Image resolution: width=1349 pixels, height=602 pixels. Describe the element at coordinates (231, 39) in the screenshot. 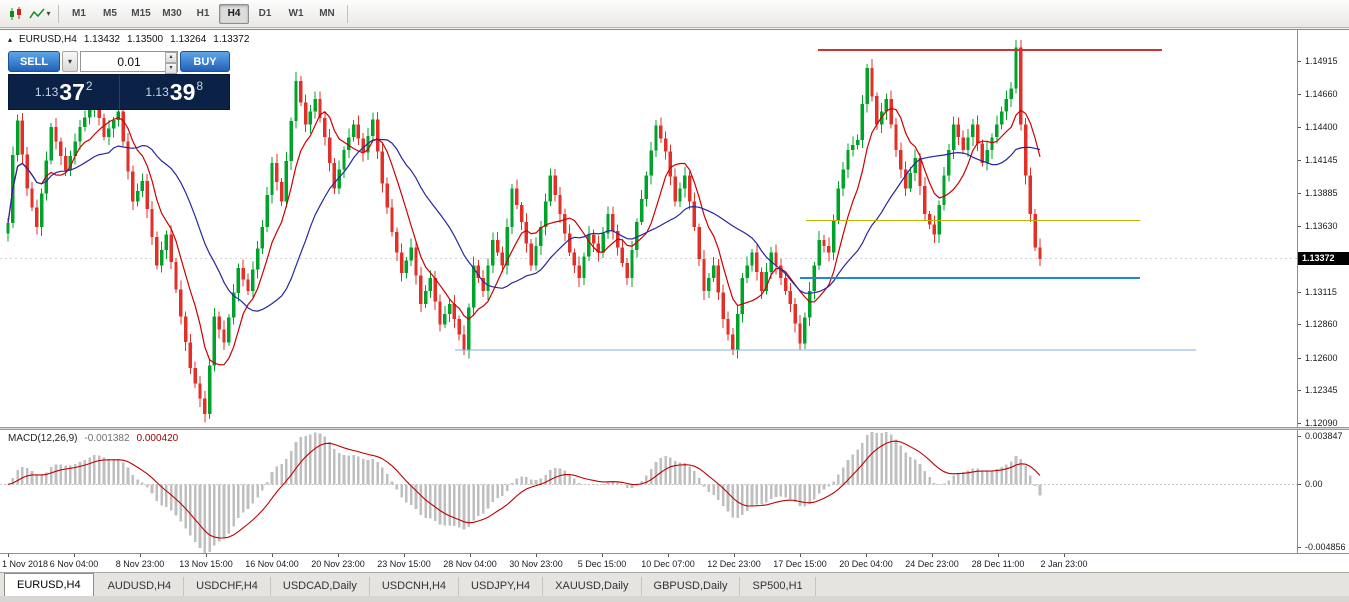

I see `chart-close-value: 1.13372` at that location.